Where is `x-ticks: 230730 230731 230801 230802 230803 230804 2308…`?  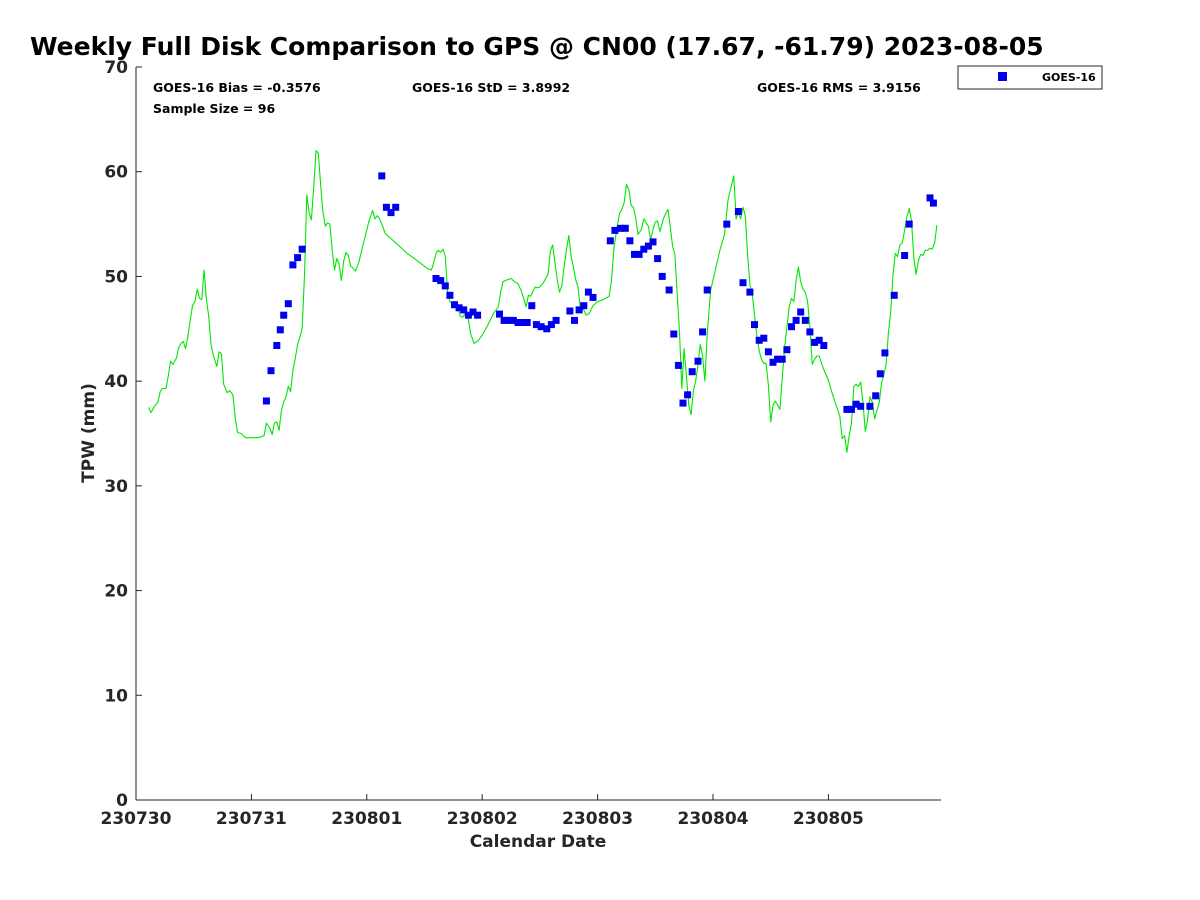
x-ticks: 230730 230731 230801 230802 230803 230804 2308… is located at coordinates (482, 811).